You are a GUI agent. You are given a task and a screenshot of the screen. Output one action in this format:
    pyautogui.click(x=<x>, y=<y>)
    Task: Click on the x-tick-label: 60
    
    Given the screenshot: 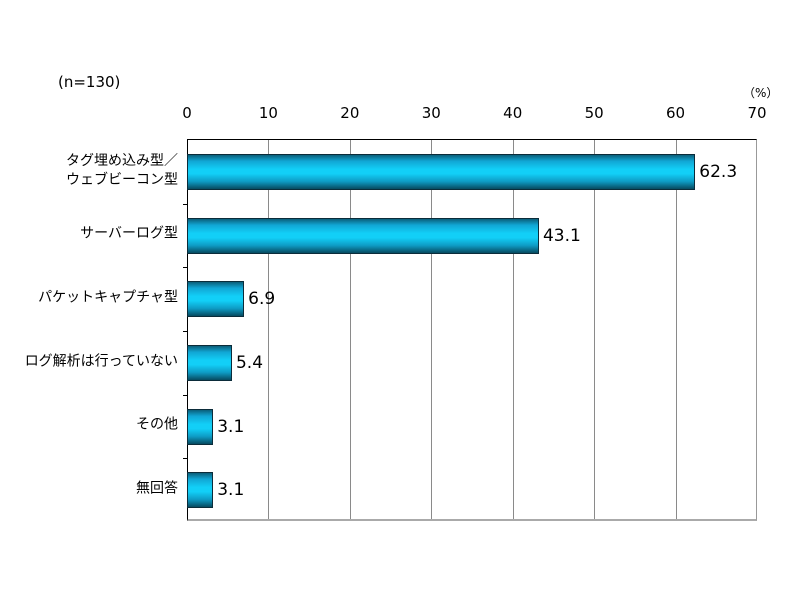 What is the action you would take?
    pyautogui.click(x=676, y=113)
    